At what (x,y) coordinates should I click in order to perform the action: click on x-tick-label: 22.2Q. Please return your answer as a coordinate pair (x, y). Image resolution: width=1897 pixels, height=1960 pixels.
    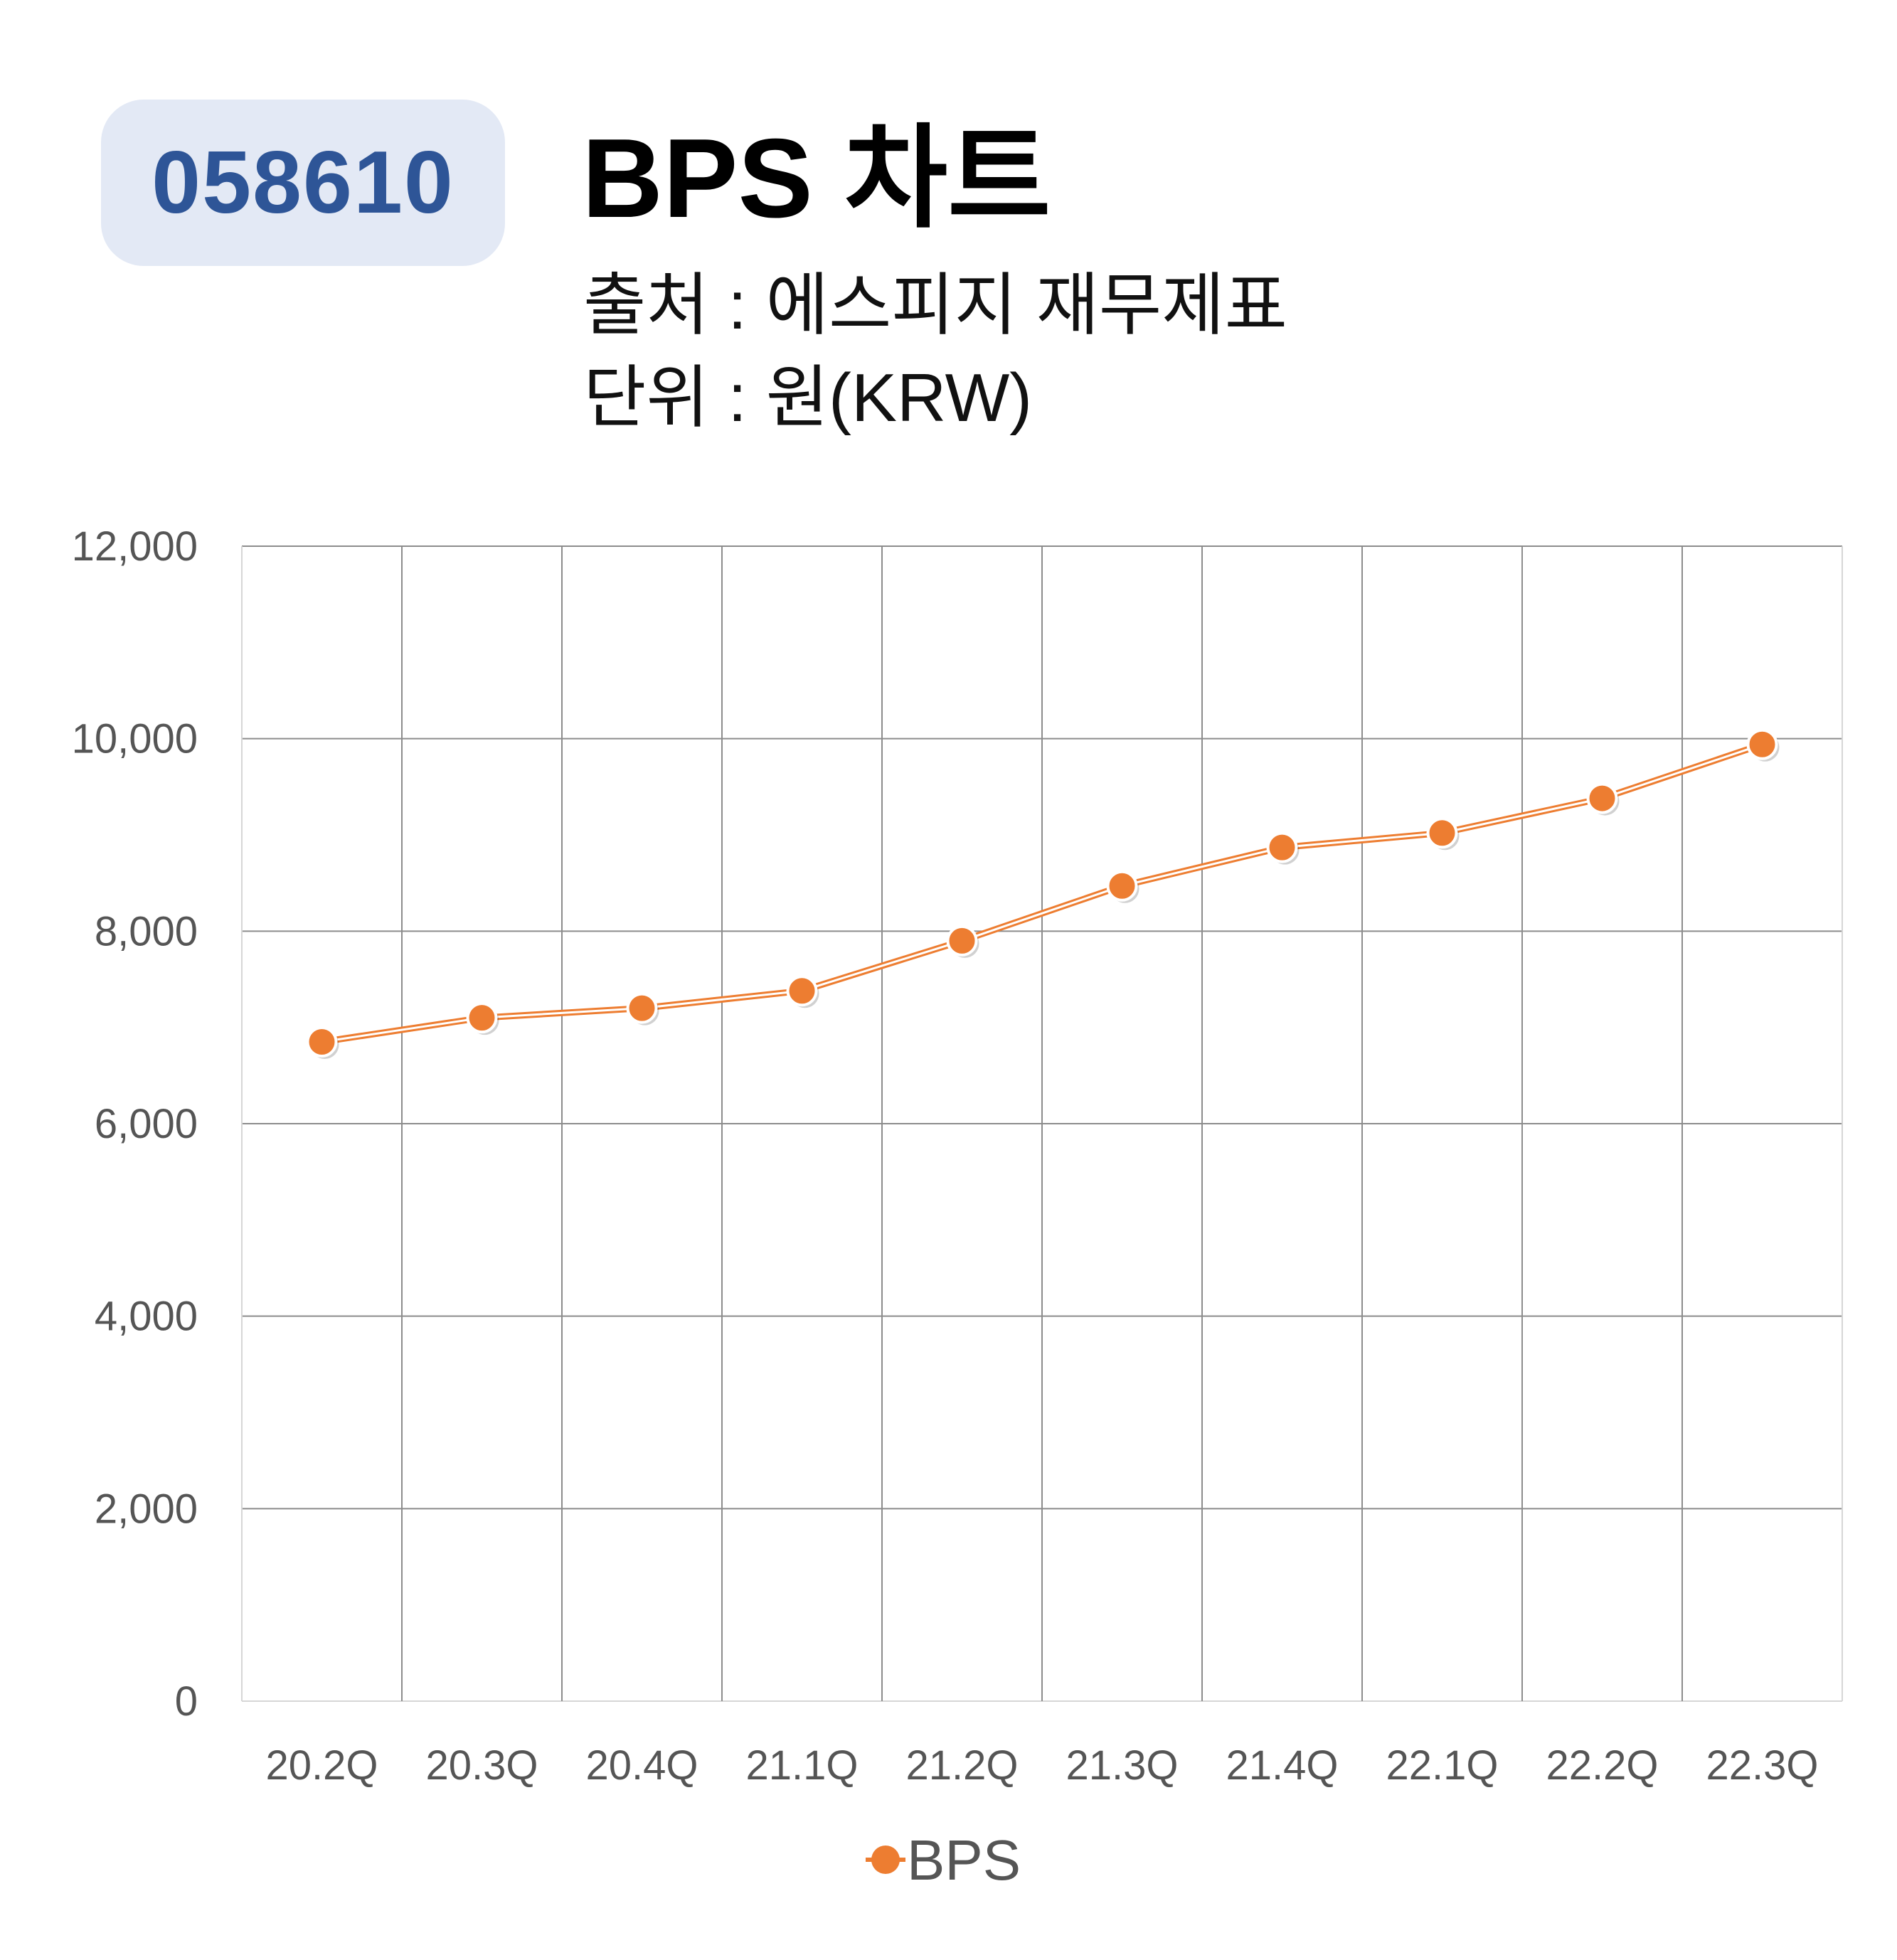
    Looking at the image, I should click on (1603, 1765).